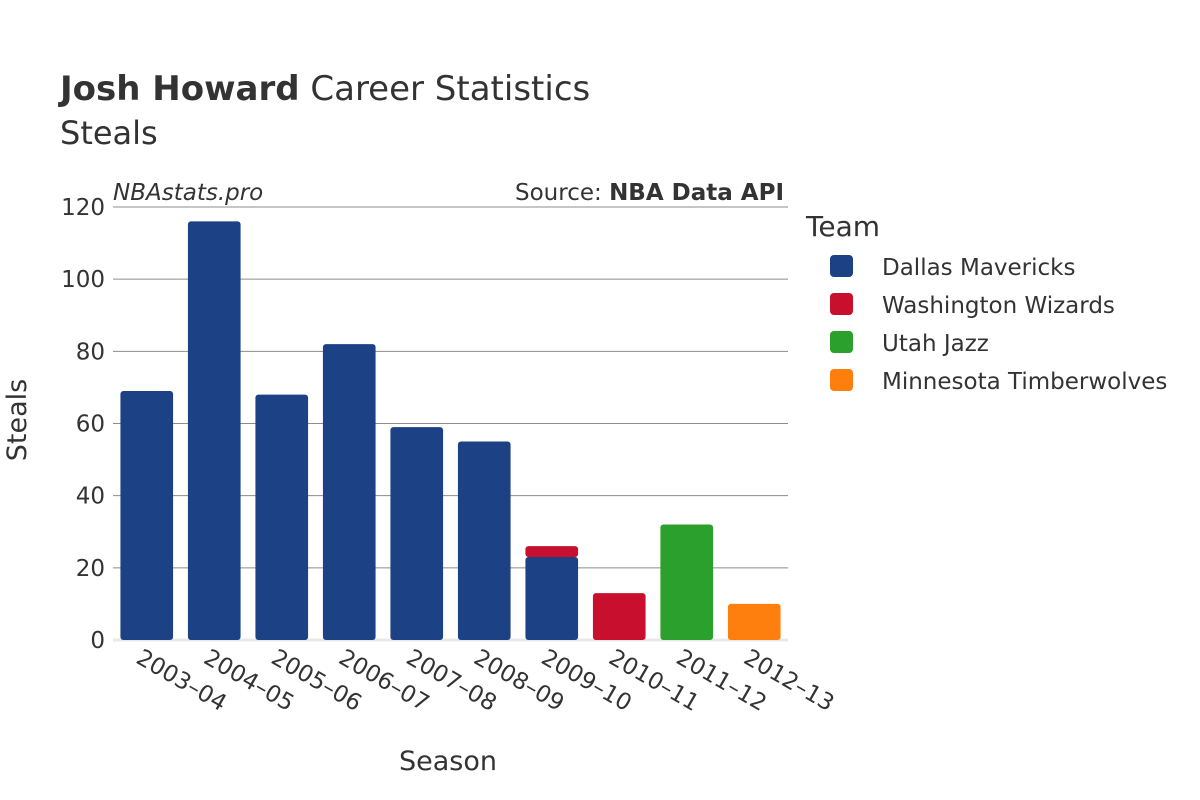 Image resolution: width=1200 pixels, height=800 pixels. What do you see at coordinates (562, 193) in the screenshot?
I see `source-prefix: Source:` at bounding box center [562, 193].